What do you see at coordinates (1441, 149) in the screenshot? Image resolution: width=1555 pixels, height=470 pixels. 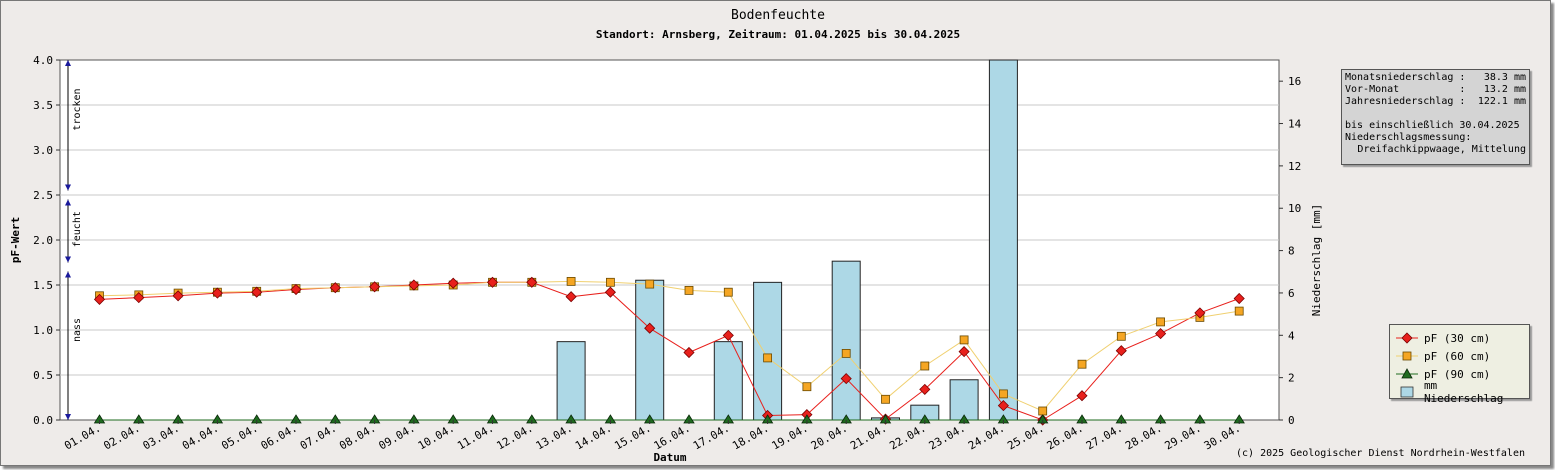 I see `info-method: Dreifachkippwaage, Mittelung` at bounding box center [1441, 149].